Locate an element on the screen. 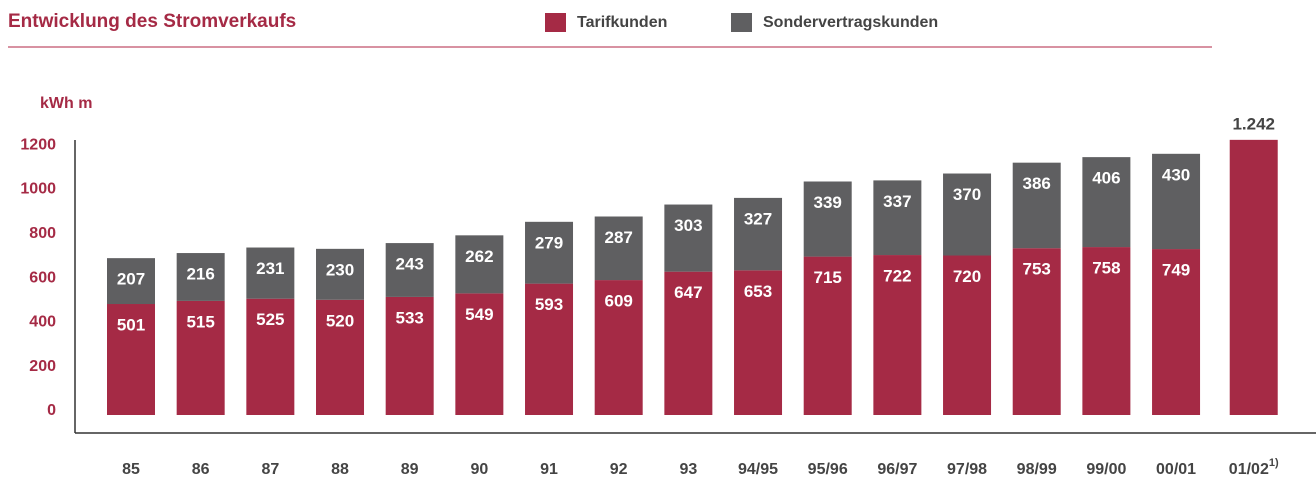 This screenshot has height=483, width=1316. x-tick-text: 92 is located at coordinates (619, 469).